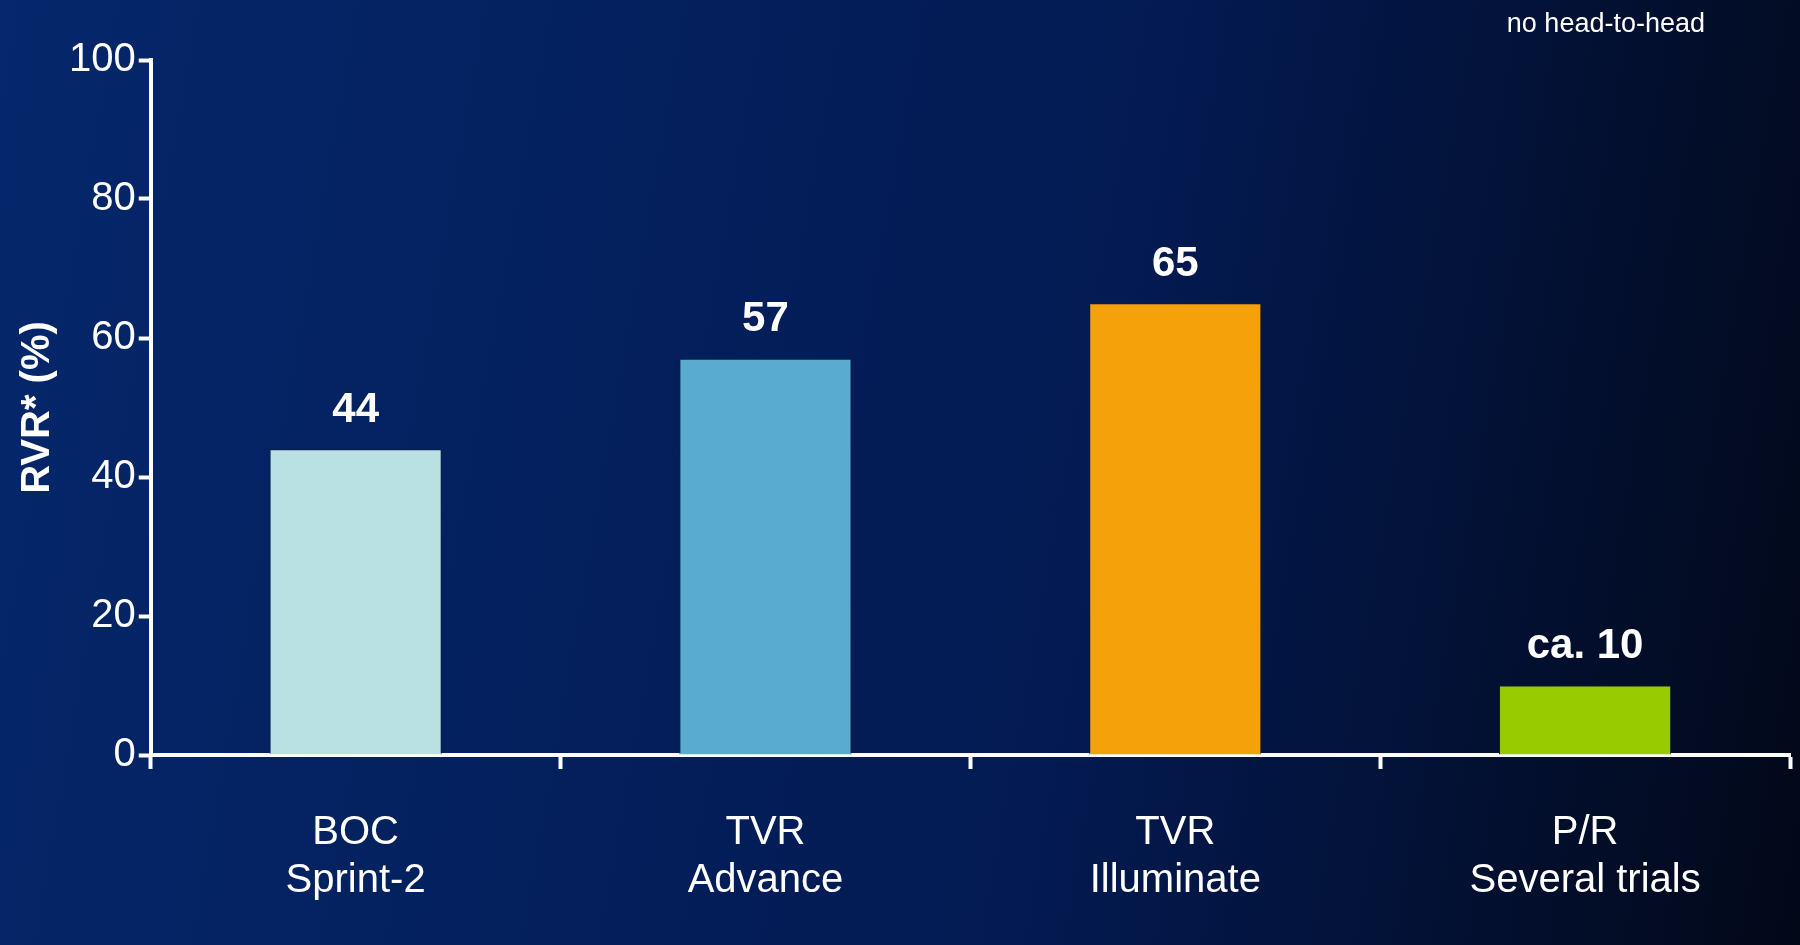 The image size is (1800, 945). What do you see at coordinates (113, 196) in the screenshot?
I see `y-tick-label: 80` at bounding box center [113, 196].